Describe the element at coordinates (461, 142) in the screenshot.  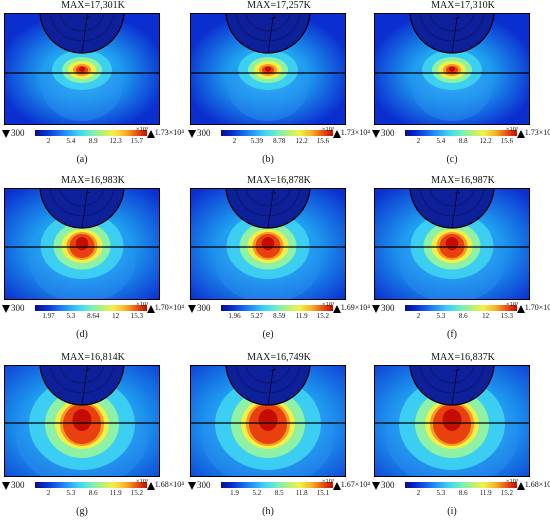
I see `color-bar-ticks: 2 5.4 8.8 12.2 15.6` at that location.